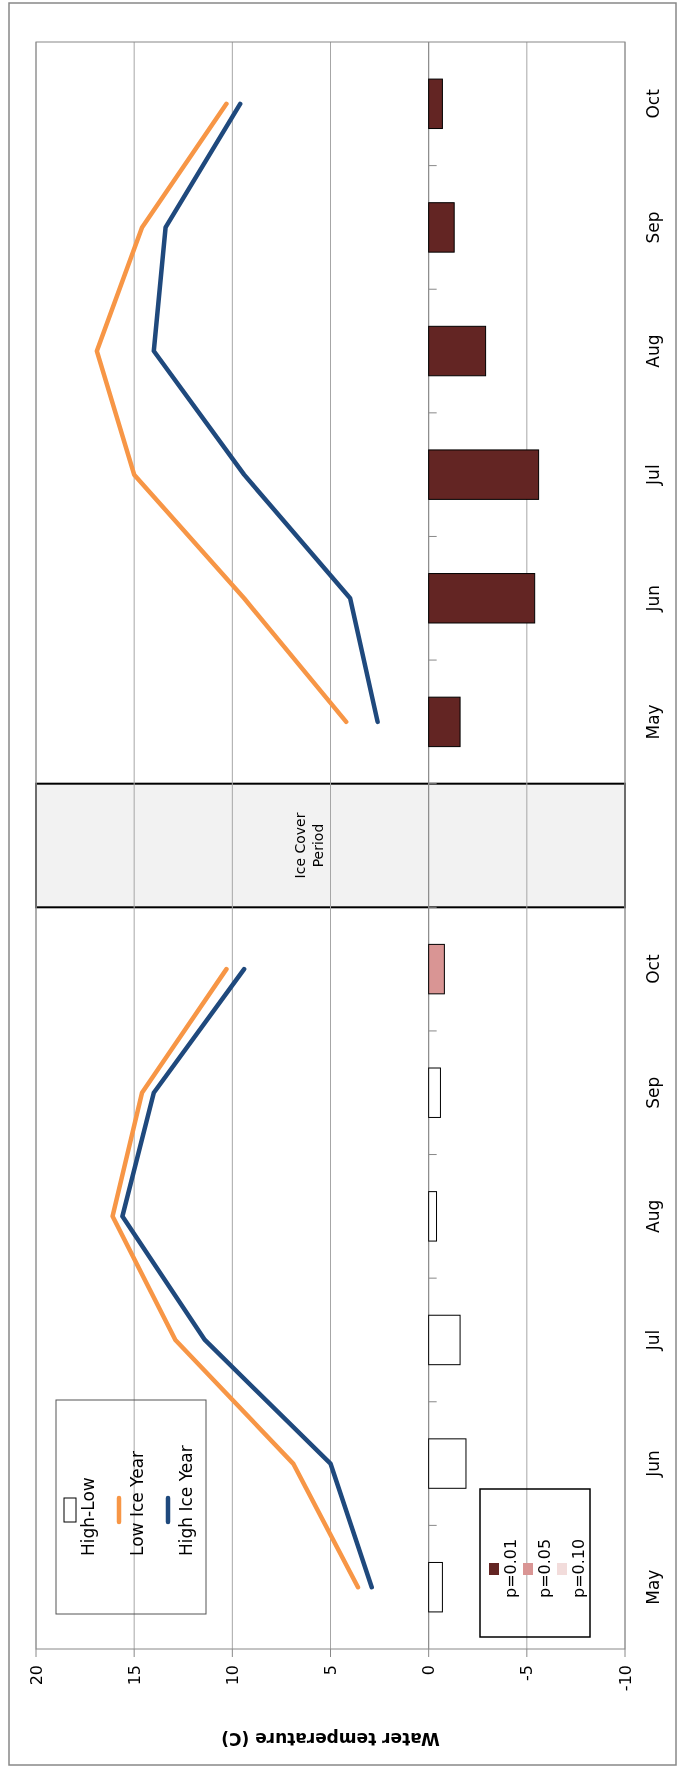  What do you see at coordinates (625, 1678) in the screenshot?
I see `x-tick-label: -10` at bounding box center [625, 1678].